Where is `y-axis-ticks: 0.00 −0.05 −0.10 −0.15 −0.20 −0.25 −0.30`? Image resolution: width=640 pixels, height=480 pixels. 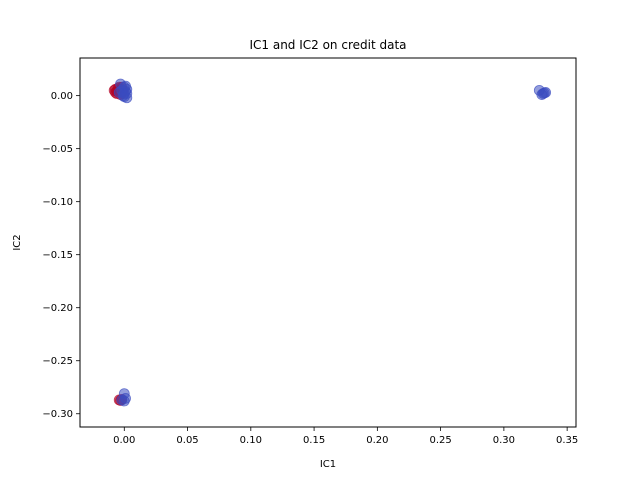
y-axis-ticks: 0.00 −0.05 −0.10 −0.15 −0.20 −0.25 −0.30 is located at coordinates (61, 255).